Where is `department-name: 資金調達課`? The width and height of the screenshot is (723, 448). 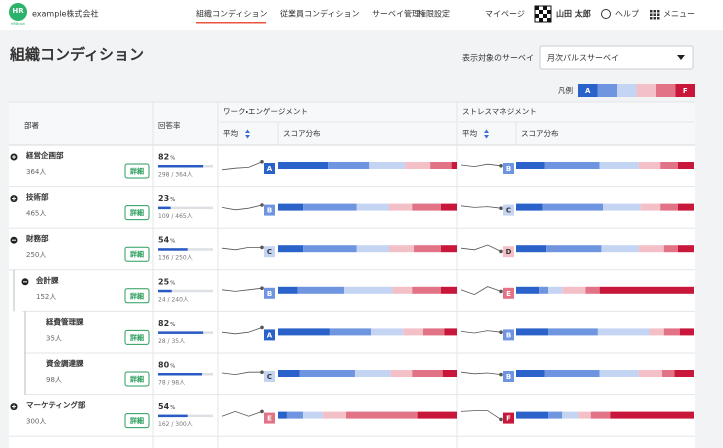 department-name: 資金調達課 is located at coordinates (65, 363).